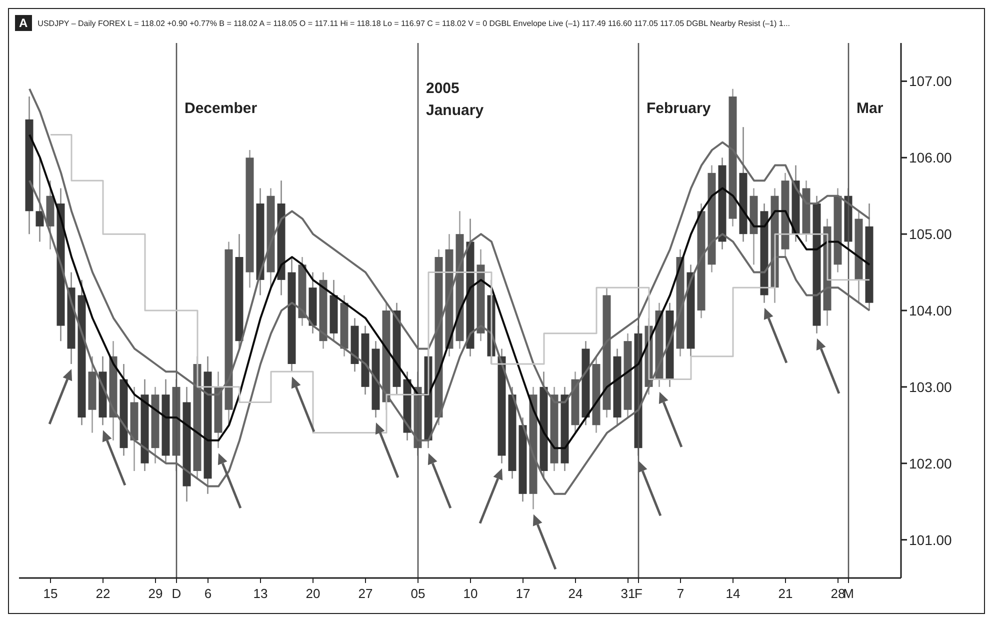  What do you see at coordinates (313, 593) in the screenshot?
I see `x-tick-label: 20` at bounding box center [313, 593].